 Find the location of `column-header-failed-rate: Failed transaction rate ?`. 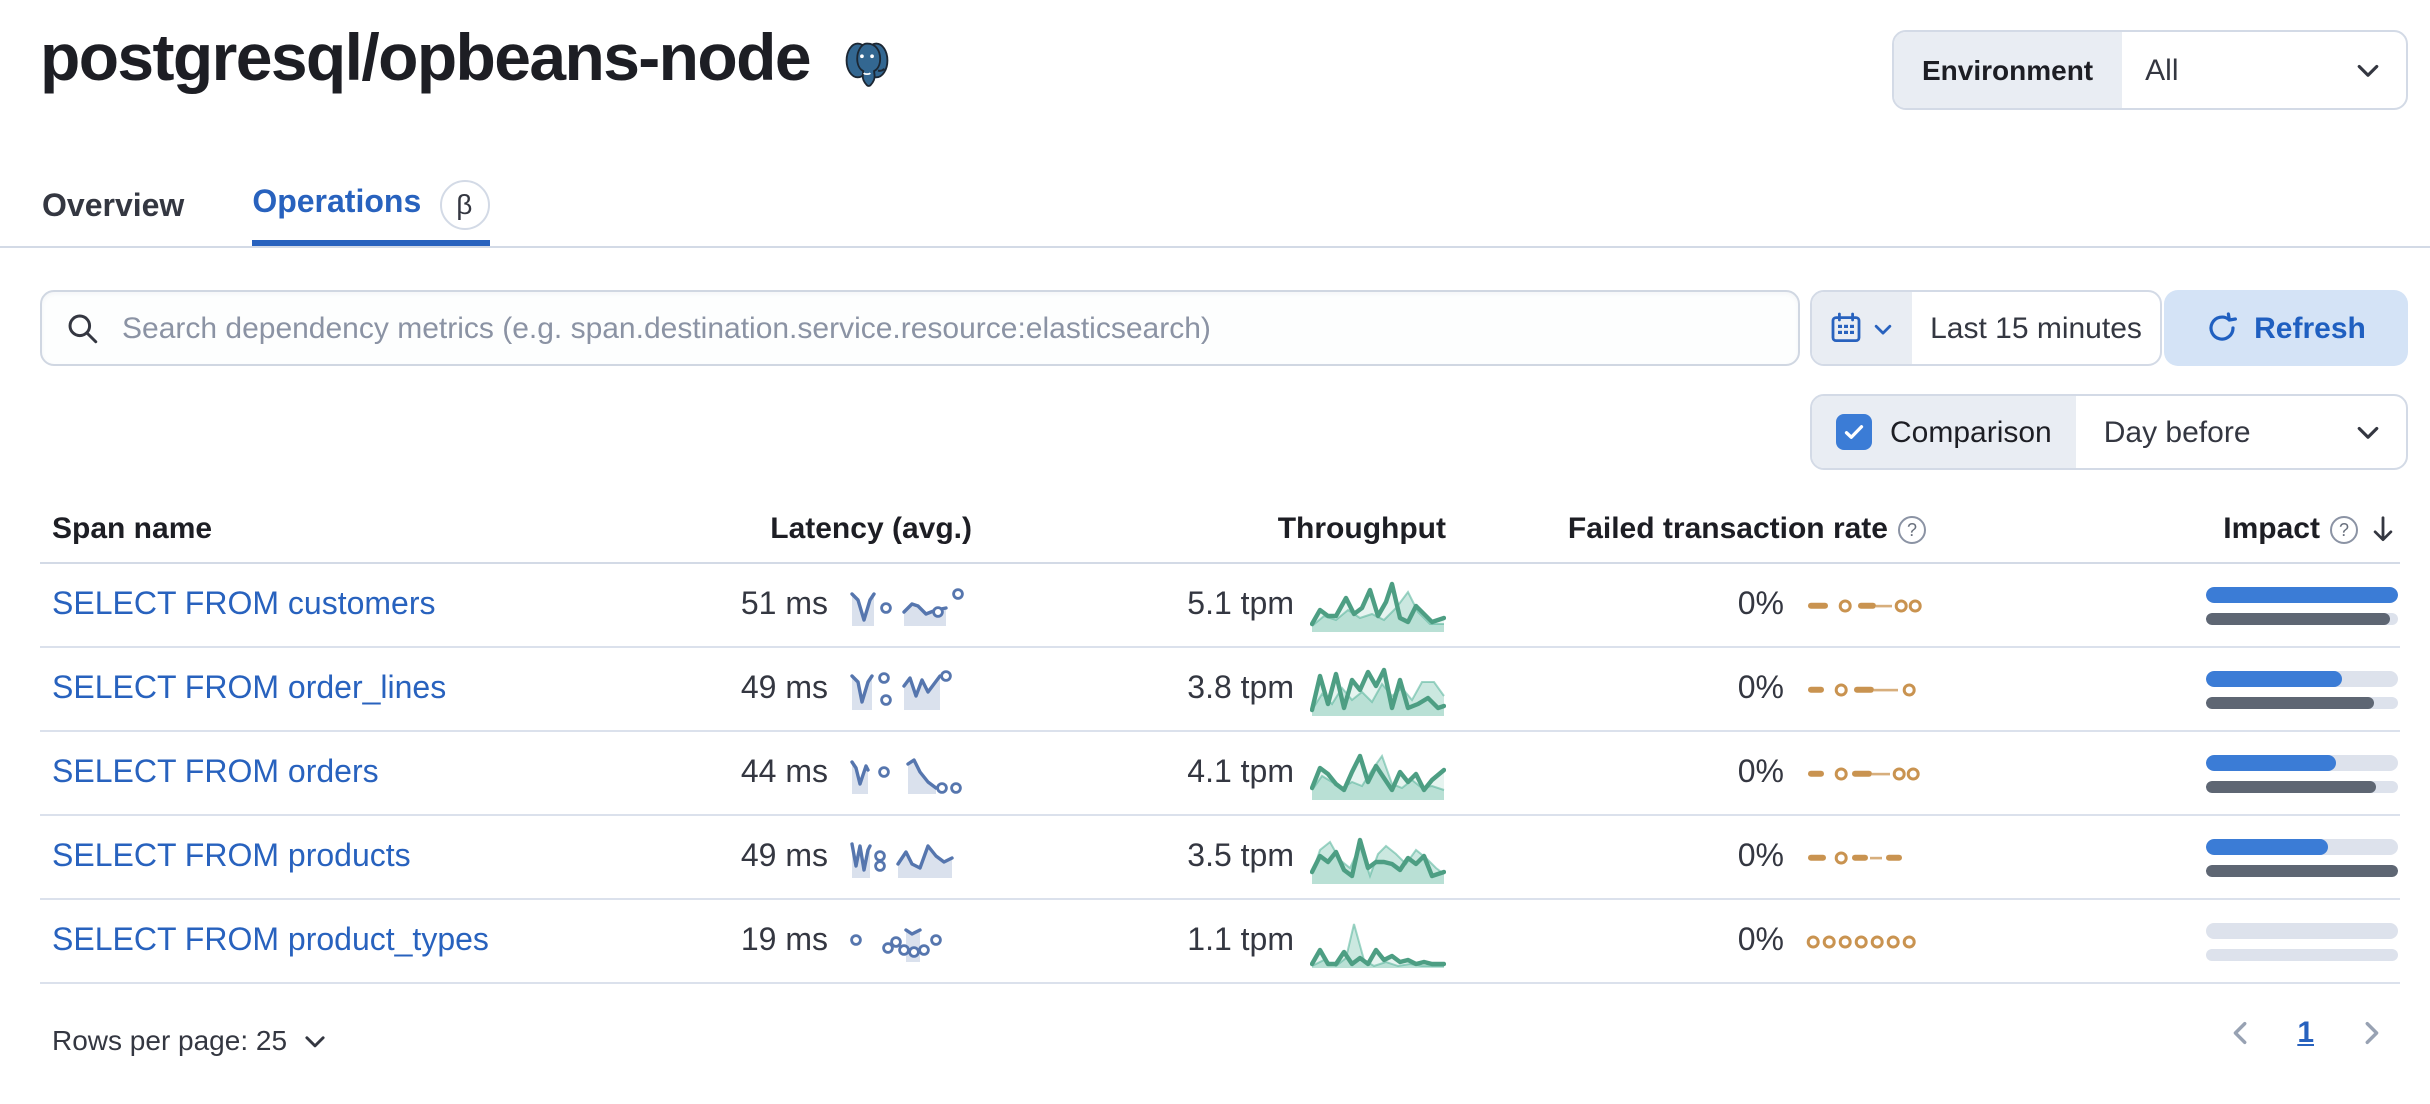

column-header-failed-rate: Failed transaction rate ? is located at coordinates (1747, 529).